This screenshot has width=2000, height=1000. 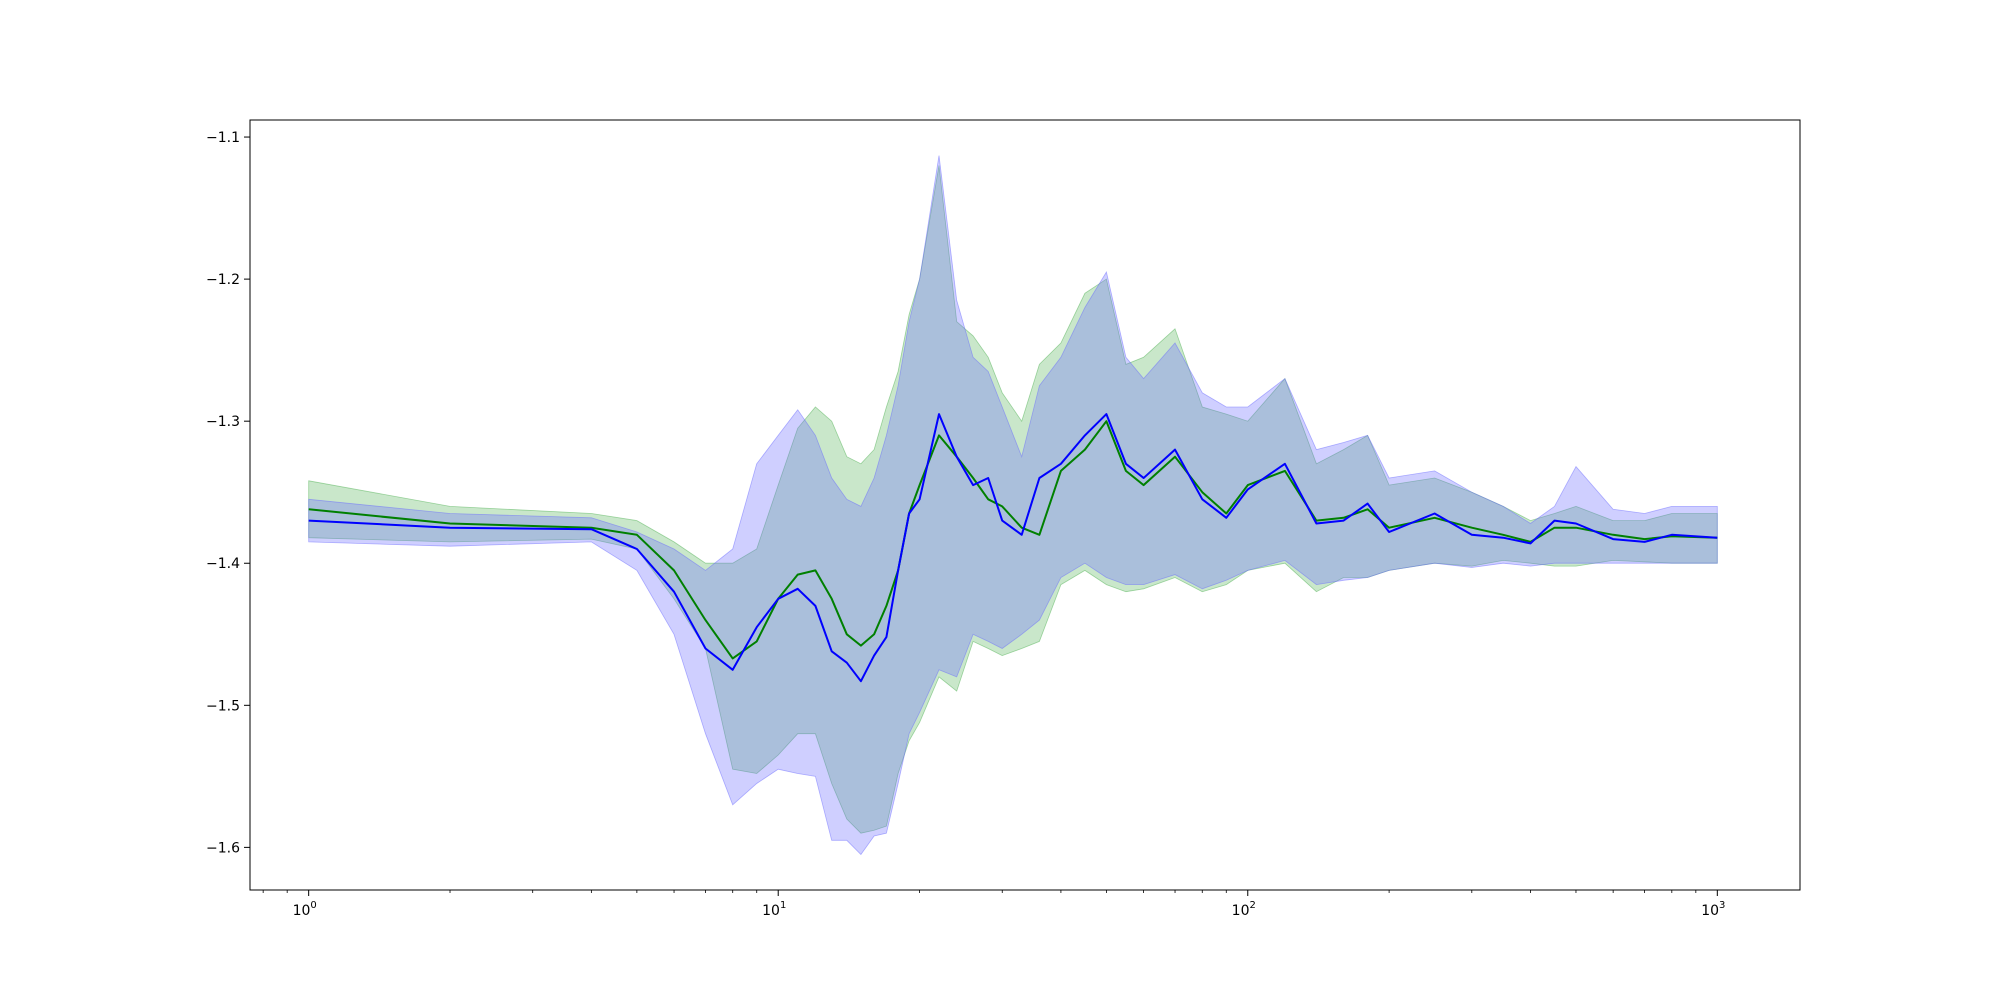 I want to click on x-tick-label: 10⁰, so click(x=305, y=909).